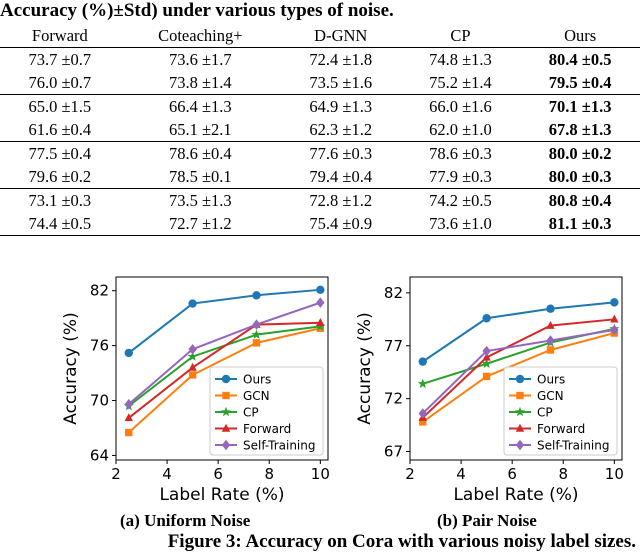 The height and width of the screenshot is (556, 640). I want to click on table-cell: 79.6 ±0.2, so click(60, 176).